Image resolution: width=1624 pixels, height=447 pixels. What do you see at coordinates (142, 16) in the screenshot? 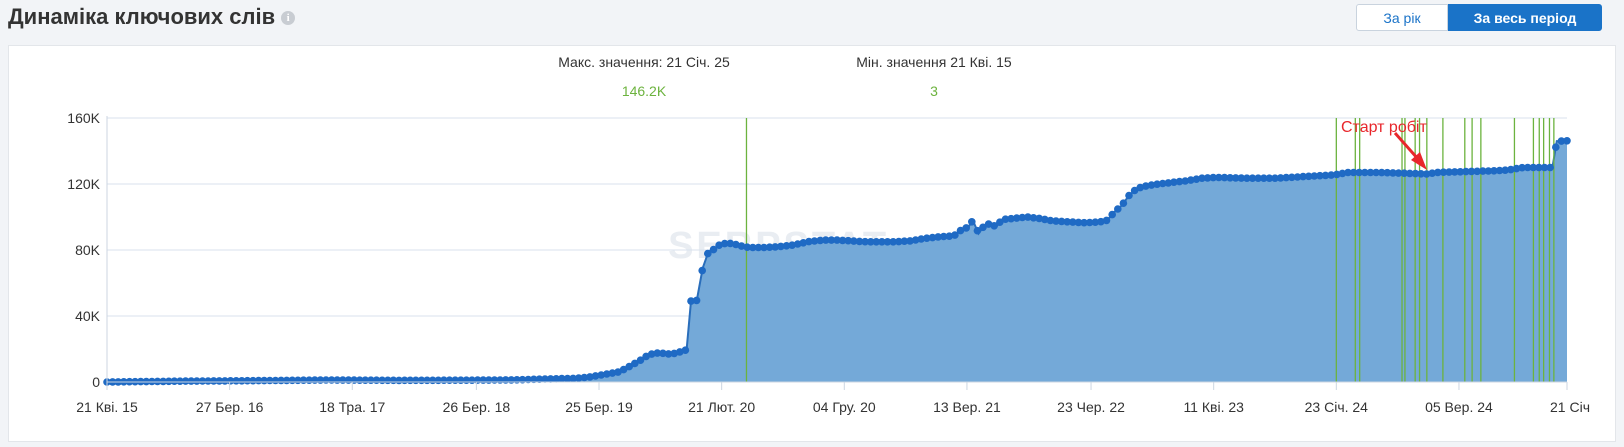
I see `title-text: Динаміка ключових слів` at bounding box center [142, 16].